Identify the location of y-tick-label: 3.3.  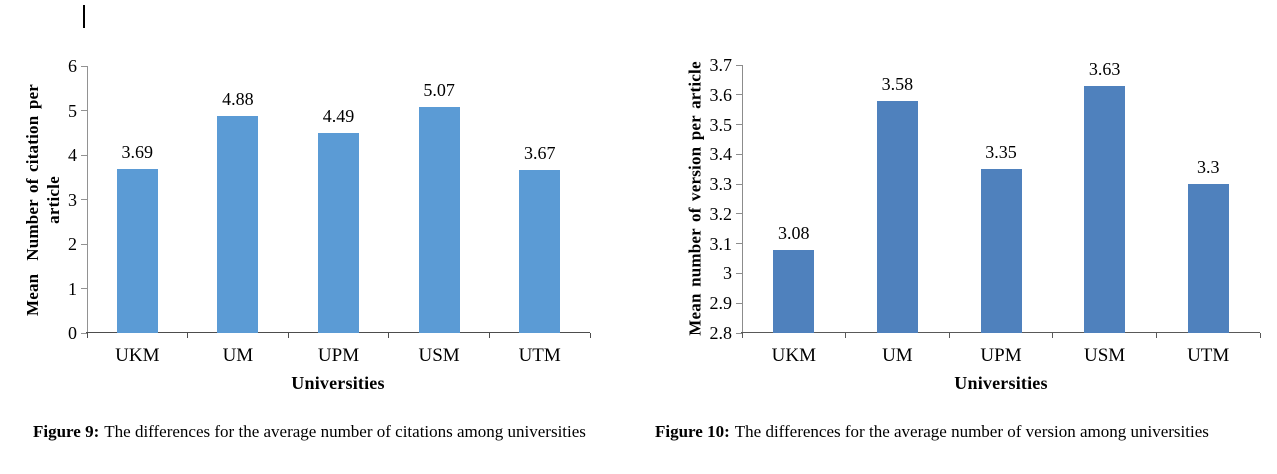
(721, 184).